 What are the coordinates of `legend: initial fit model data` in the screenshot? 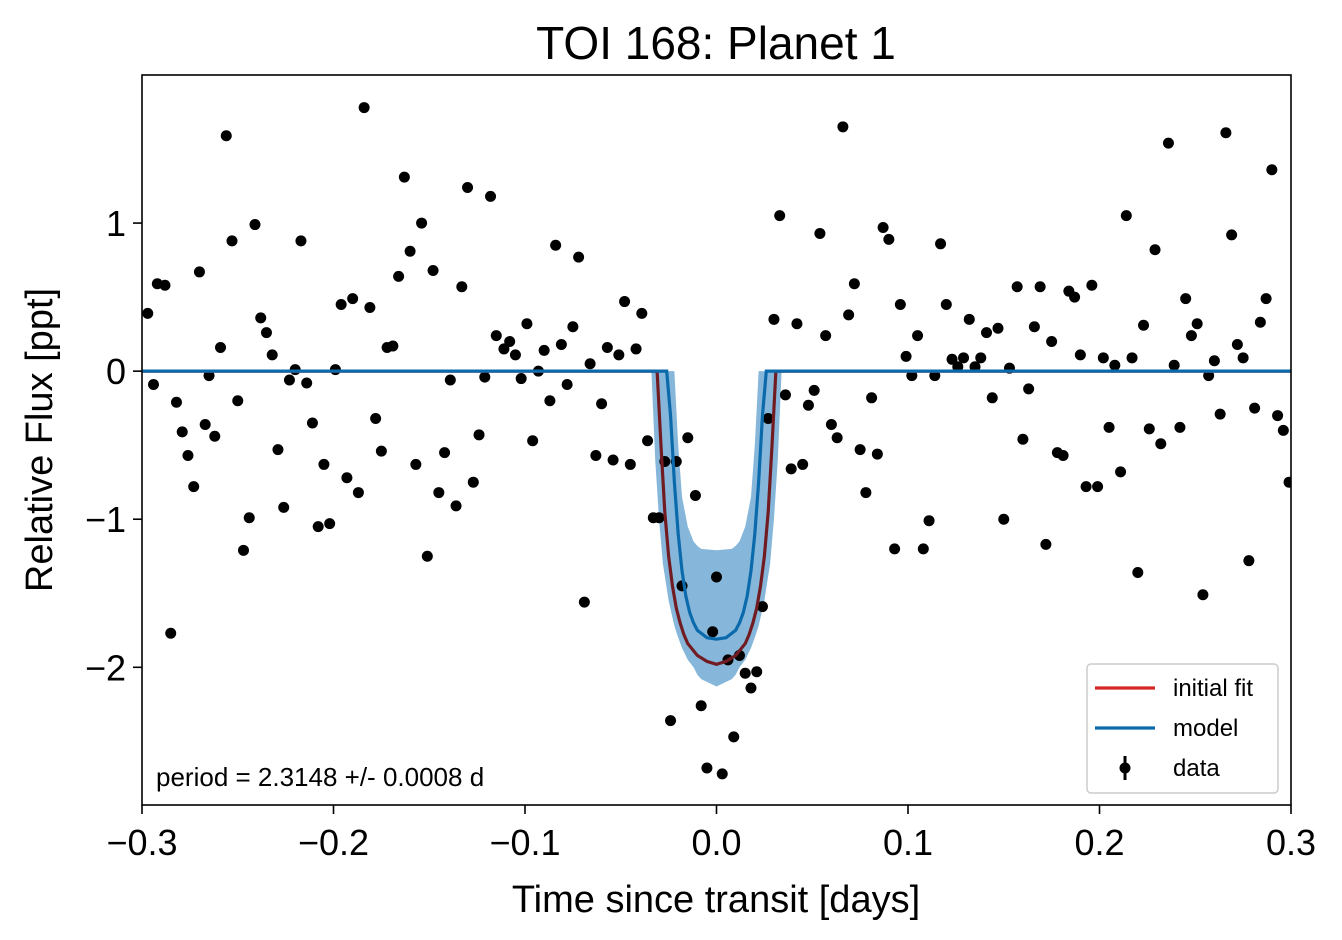 It's located at (1182, 728).